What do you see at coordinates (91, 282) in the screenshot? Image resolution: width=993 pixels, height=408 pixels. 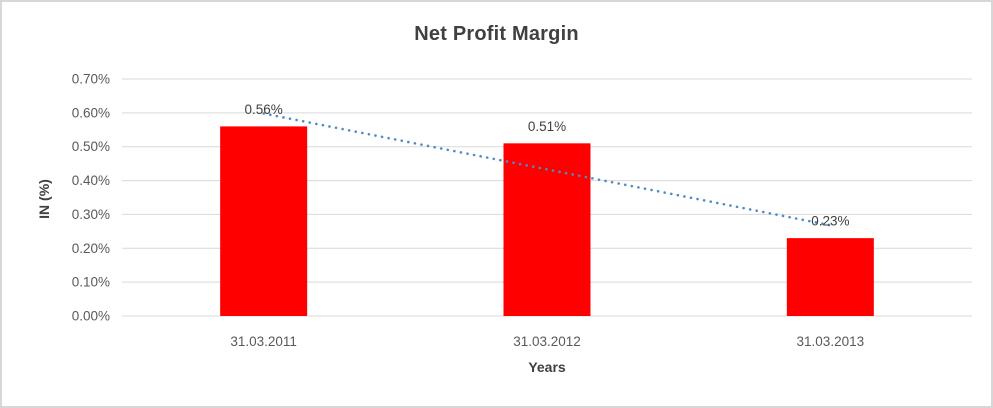 I see `y-tick-label: 0.10%` at bounding box center [91, 282].